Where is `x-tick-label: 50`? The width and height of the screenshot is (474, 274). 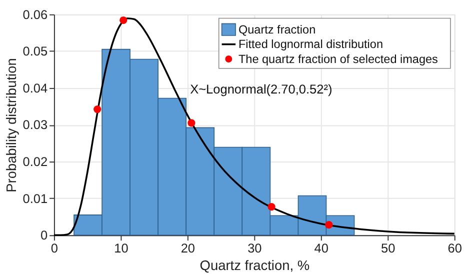 x-tick-label: 50 is located at coordinates (388, 248).